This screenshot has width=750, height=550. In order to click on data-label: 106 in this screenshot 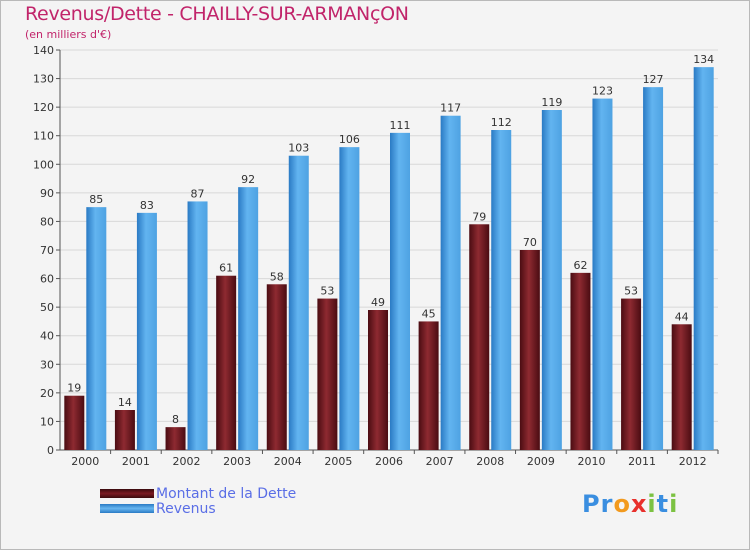, I will do `click(349, 139)`.